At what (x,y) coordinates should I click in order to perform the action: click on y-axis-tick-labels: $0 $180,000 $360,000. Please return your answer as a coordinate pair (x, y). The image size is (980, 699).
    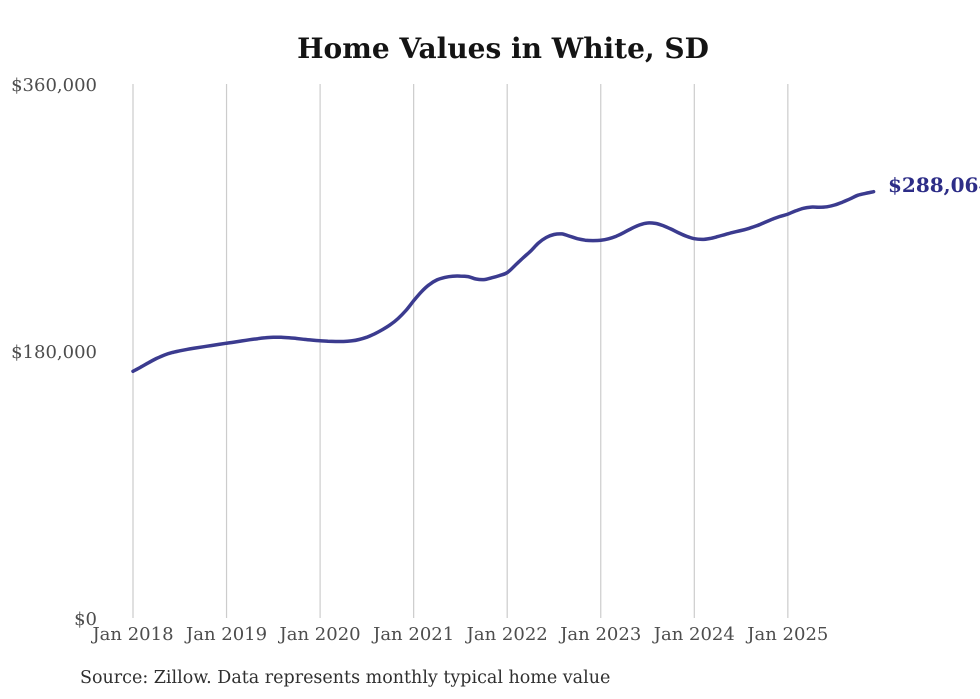
    Looking at the image, I should click on (54, 352).